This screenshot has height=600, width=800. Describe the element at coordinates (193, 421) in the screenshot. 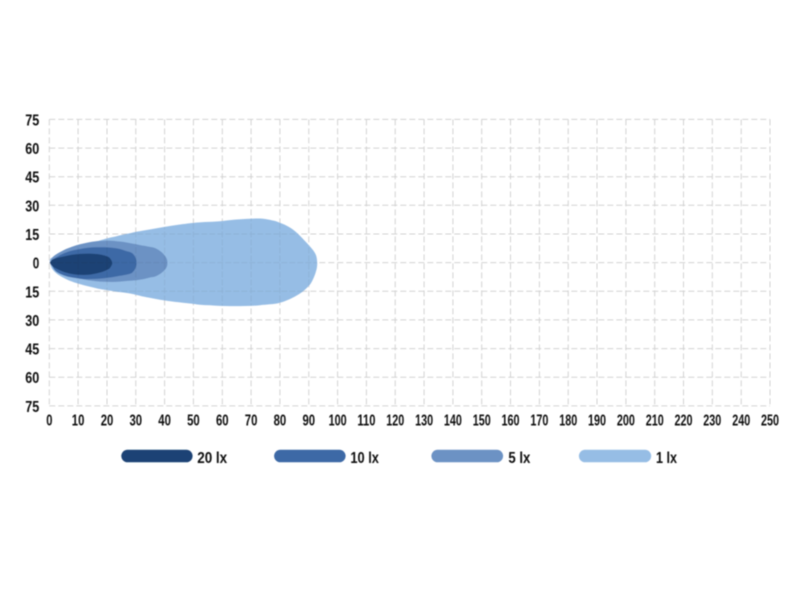

I see `svg-text: 50` at that location.